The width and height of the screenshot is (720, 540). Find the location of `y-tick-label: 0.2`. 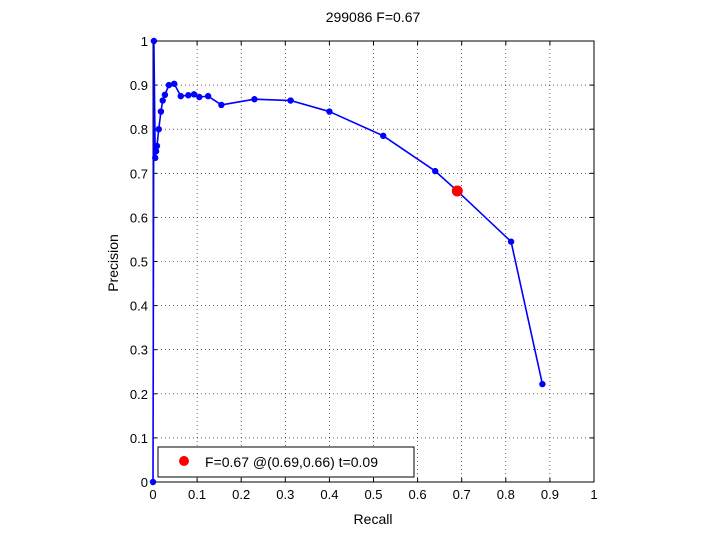

y-tick-label: 0.2 is located at coordinates (139, 394).